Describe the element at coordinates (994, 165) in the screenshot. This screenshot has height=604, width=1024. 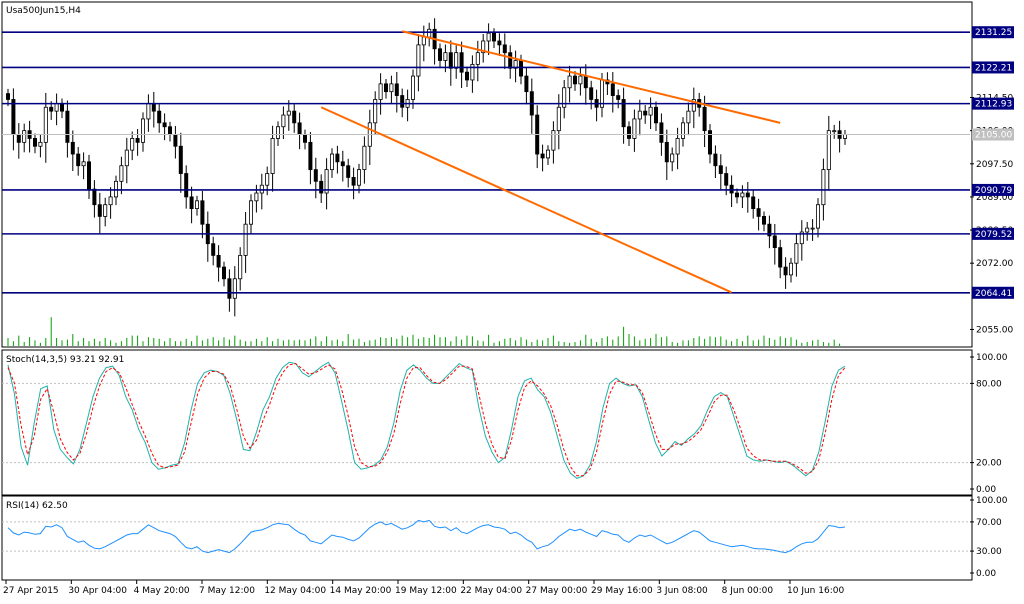
I see `price-tick-label: 2097.50` at that location.